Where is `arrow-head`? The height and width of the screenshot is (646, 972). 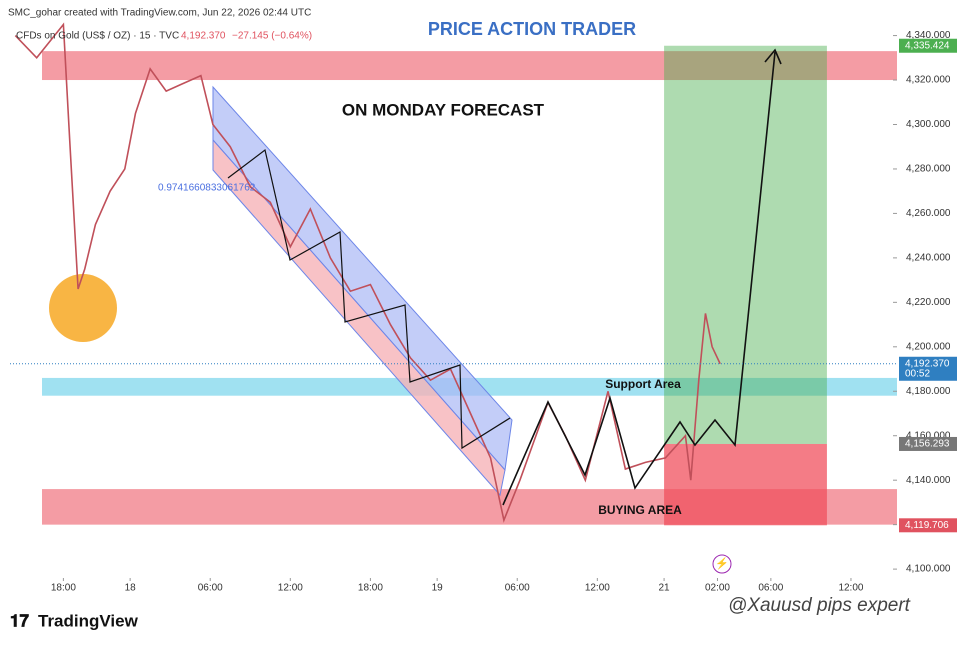
arrow-head is located at coordinates (773, 56).